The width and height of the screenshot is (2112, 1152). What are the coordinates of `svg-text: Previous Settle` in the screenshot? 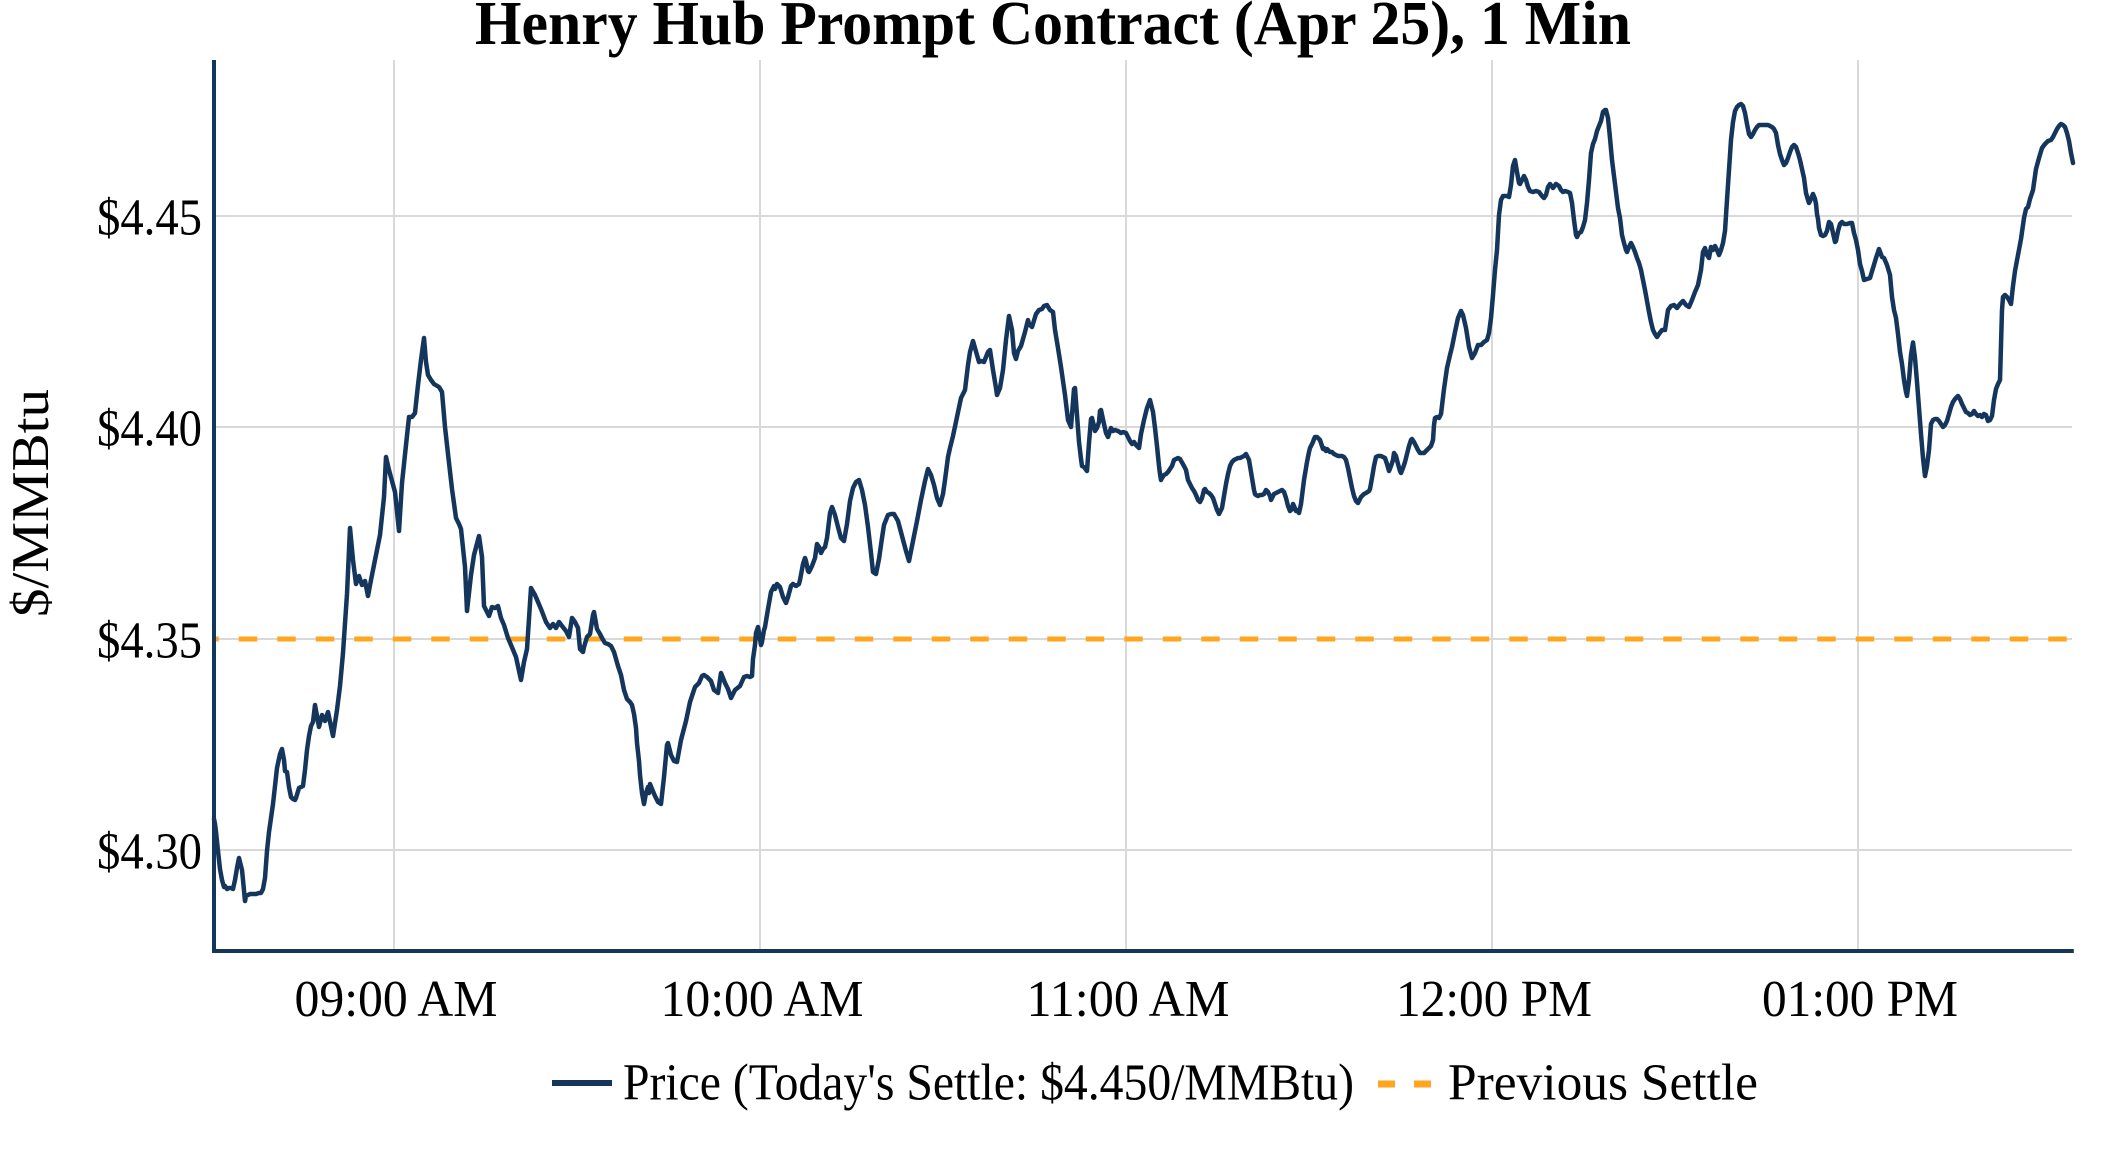 It's located at (1603, 1083).